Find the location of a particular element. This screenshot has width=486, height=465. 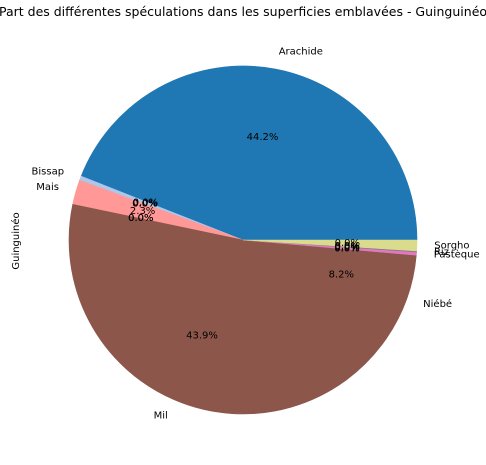

percent-label-riz: 0.0% is located at coordinates (346, 246).